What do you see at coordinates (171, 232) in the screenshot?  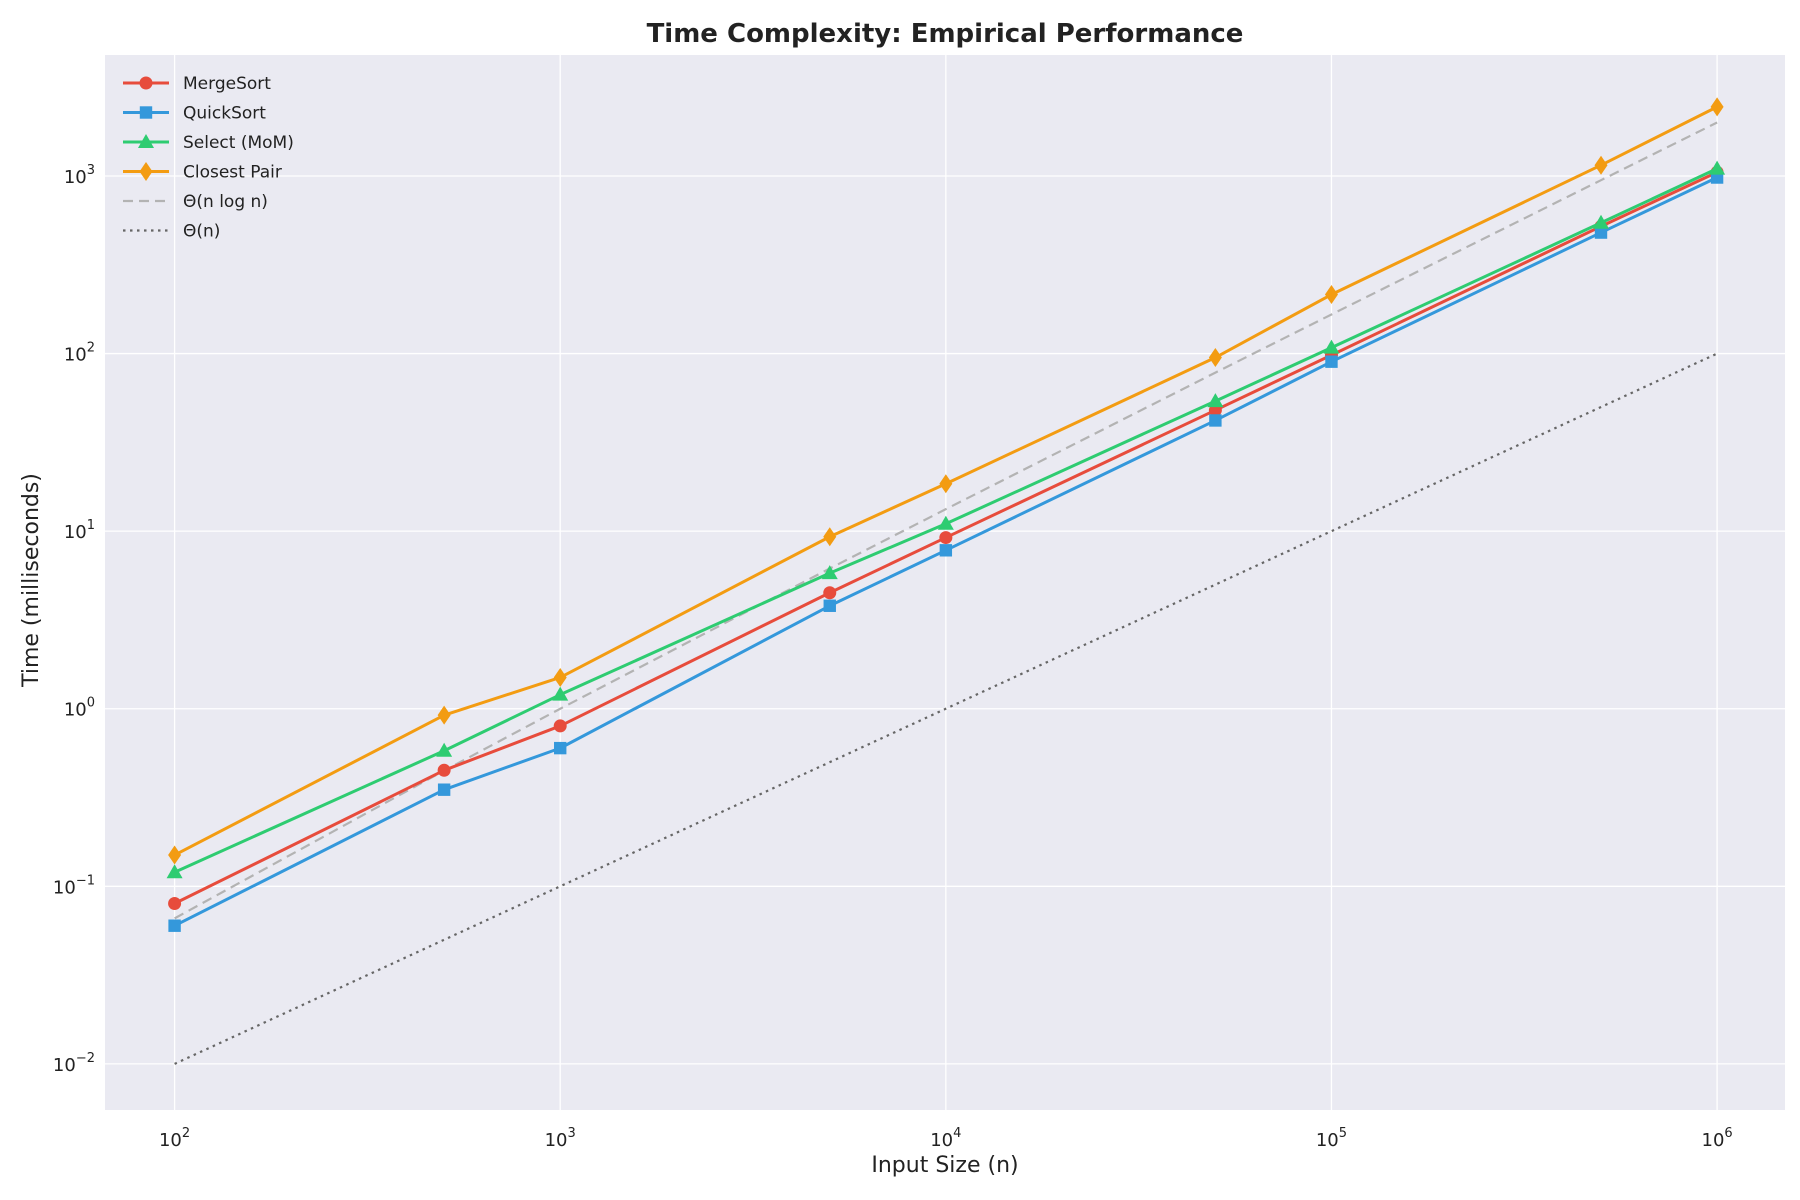 I see `legend-entry: Θ(n)` at bounding box center [171, 232].